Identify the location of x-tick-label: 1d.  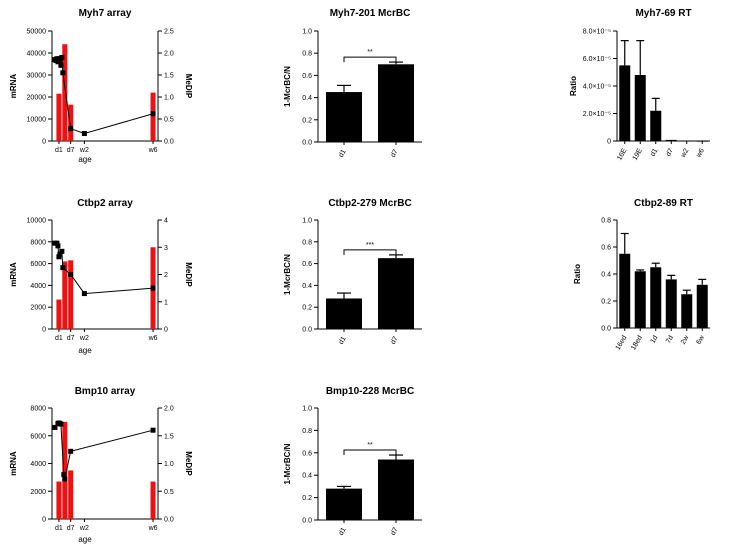
(655, 339).